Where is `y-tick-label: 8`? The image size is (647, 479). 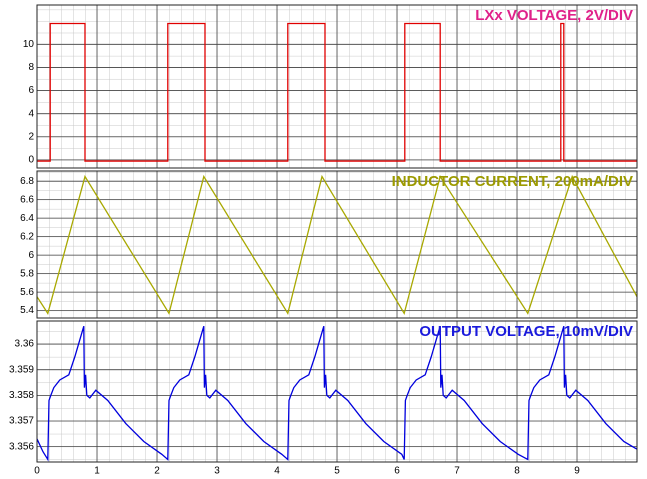 y-tick-label: 8 is located at coordinates (31, 67).